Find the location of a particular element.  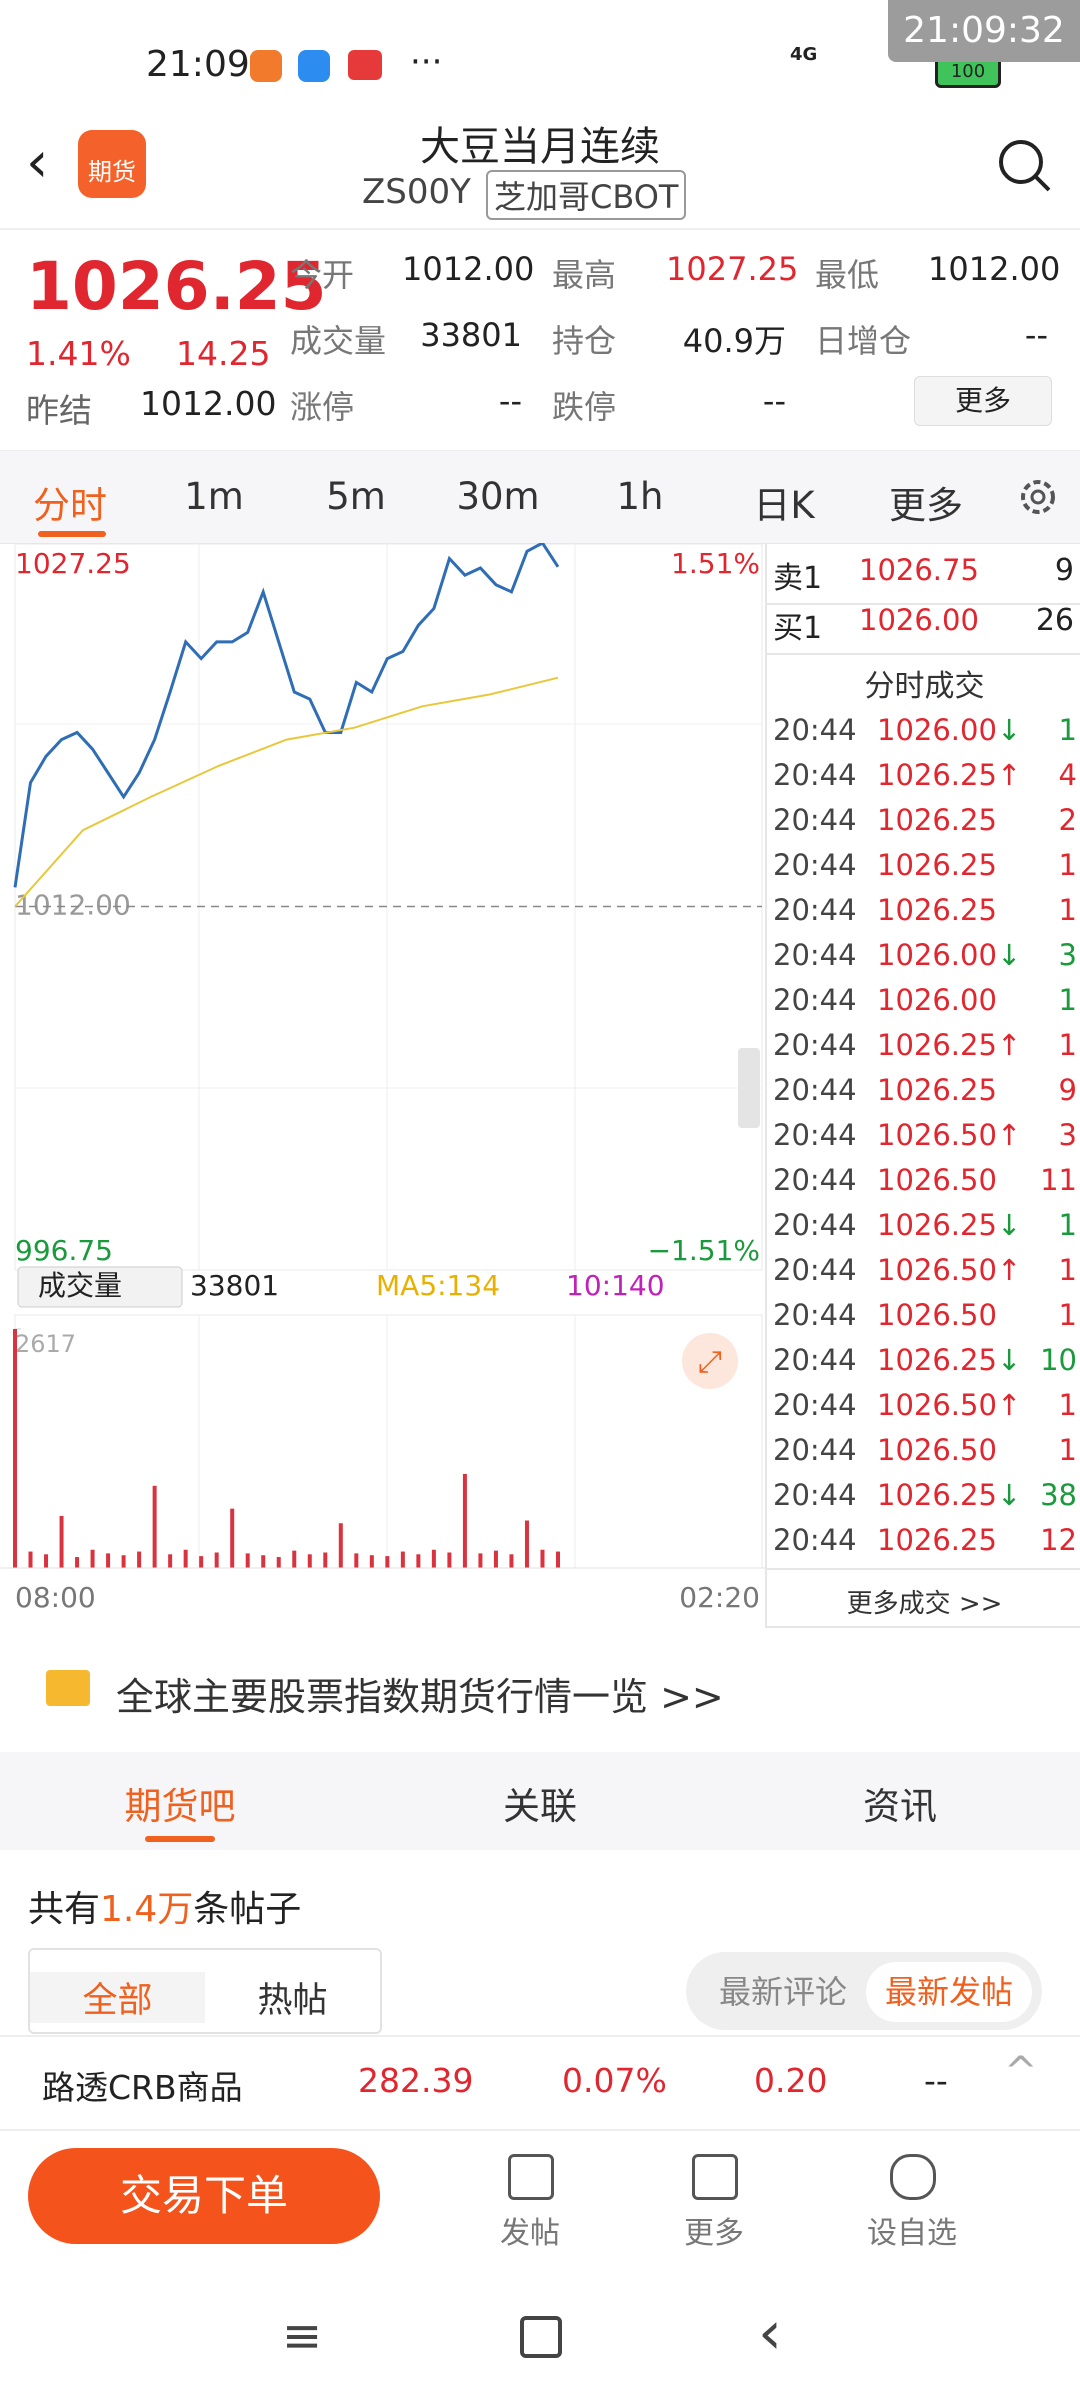

trade-row: 20:44 1026.00 1 is located at coordinates (925, 1001).